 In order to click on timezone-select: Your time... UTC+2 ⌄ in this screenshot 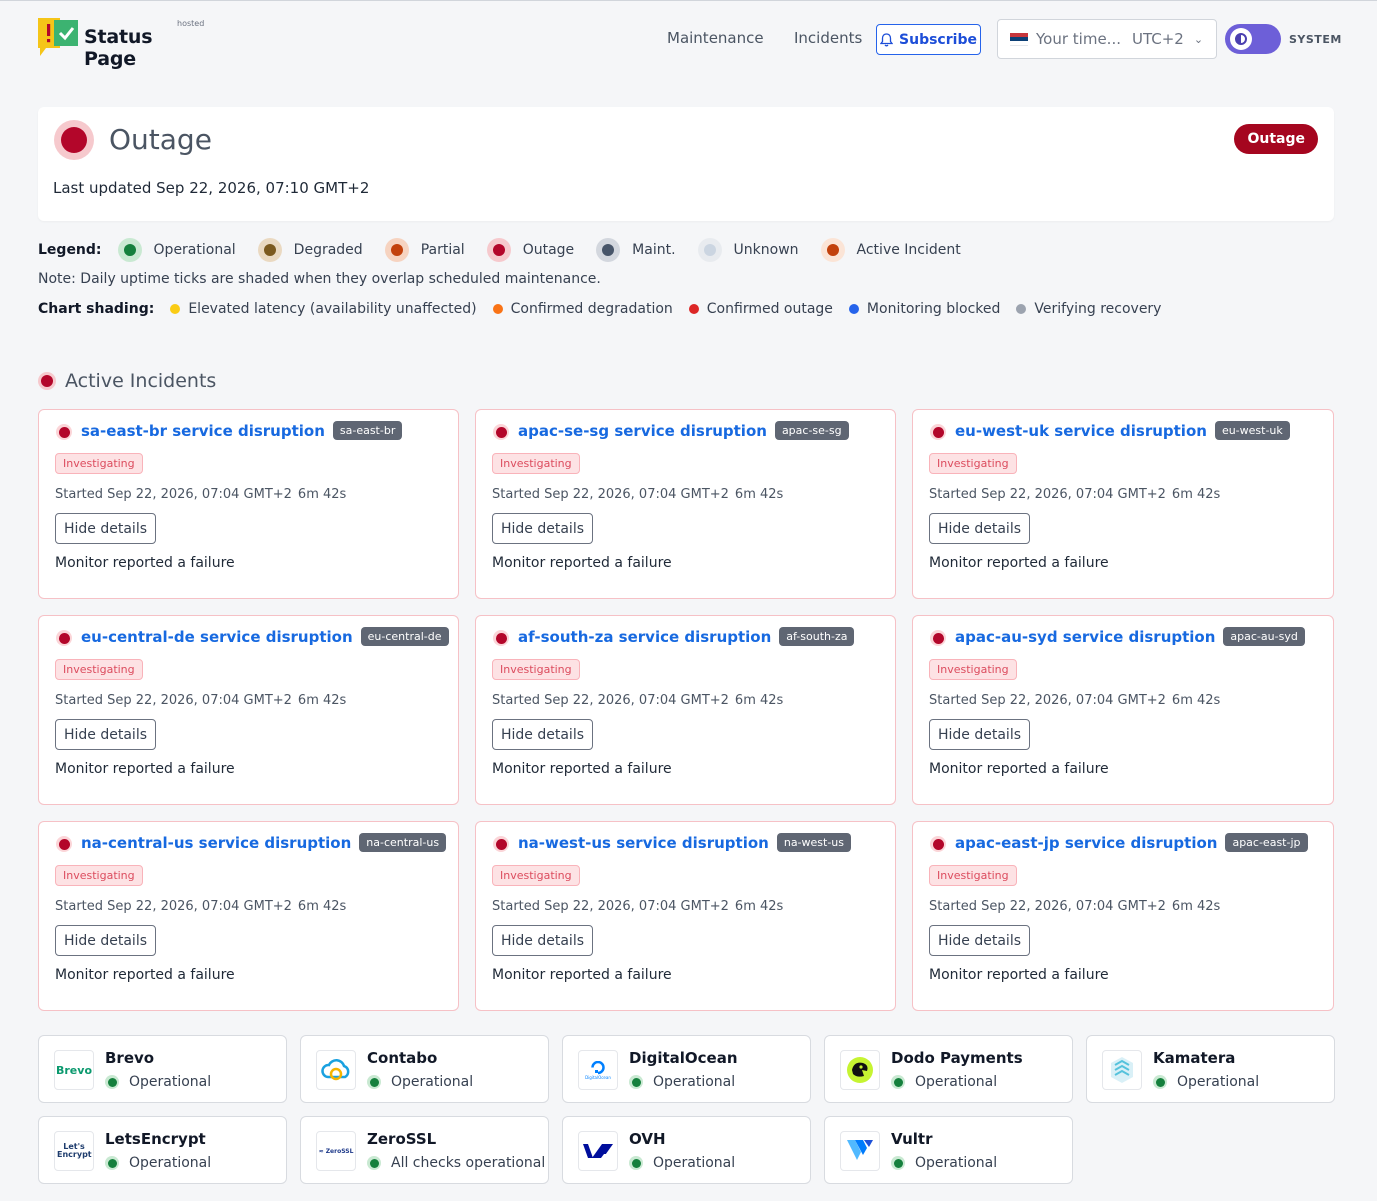, I will do `click(1107, 39)`.